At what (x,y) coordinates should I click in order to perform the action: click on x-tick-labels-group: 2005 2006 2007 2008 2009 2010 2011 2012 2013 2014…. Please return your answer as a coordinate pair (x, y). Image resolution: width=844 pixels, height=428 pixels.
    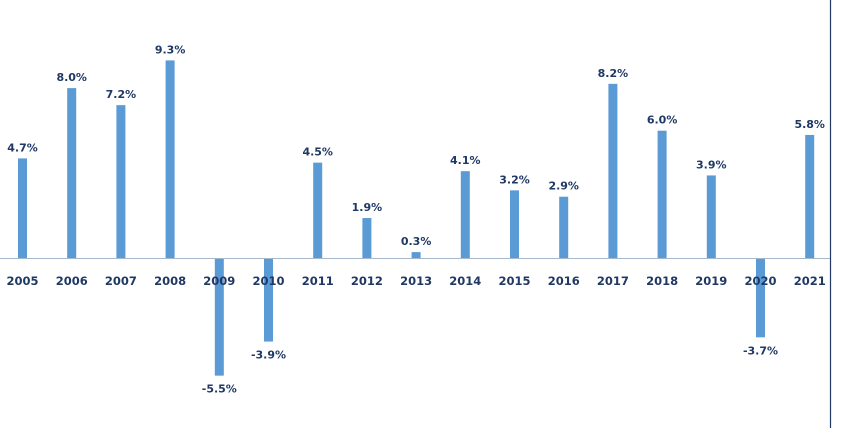
    Looking at the image, I should click on (415, 281).